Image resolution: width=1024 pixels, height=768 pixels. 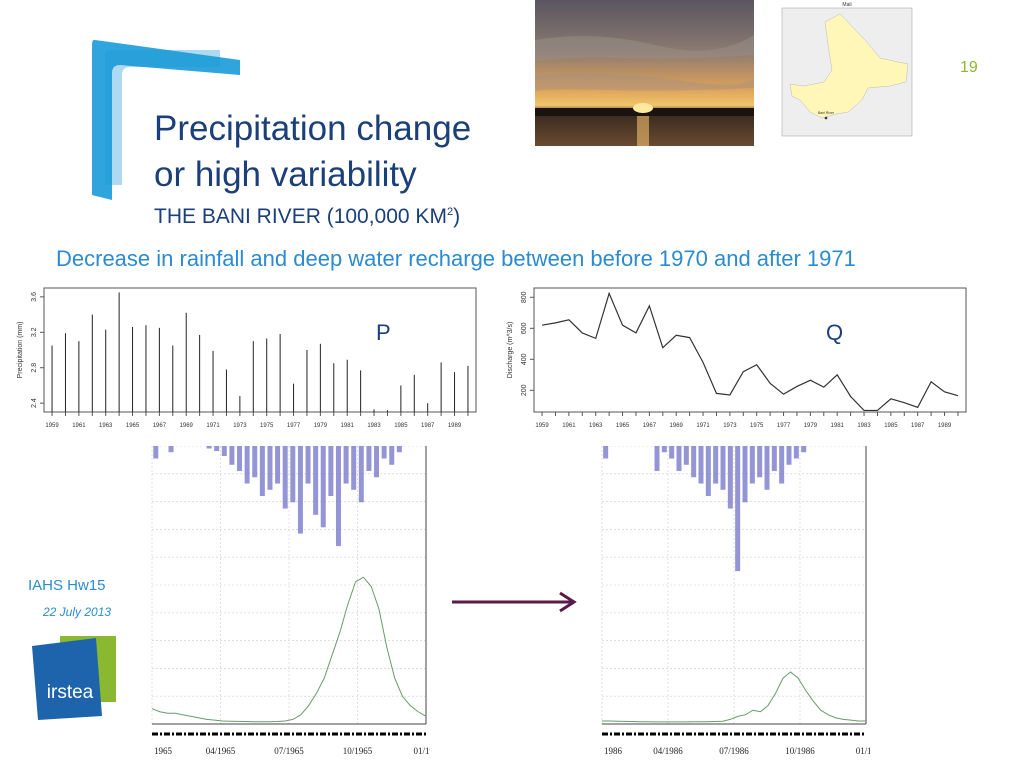 I want to click on subtitle-text: THE BANI RIVER (100,000 KM, so click(x=300, y=216).